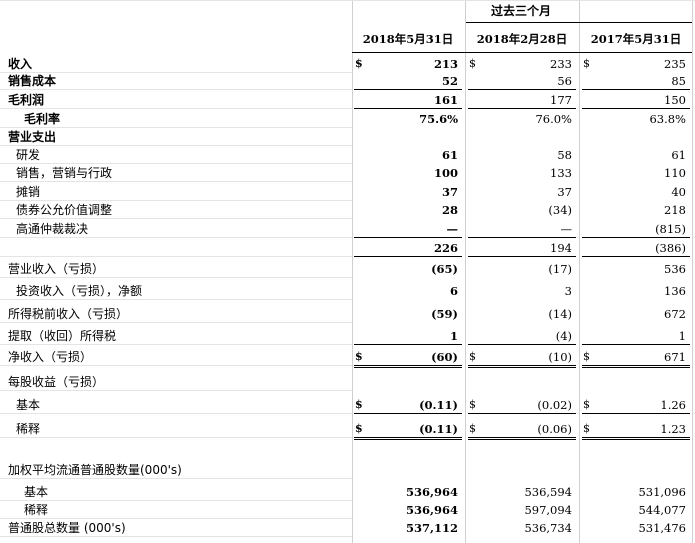 Image resolution: width=695 pixels, height=543 pixels. What do you see at coordinates (453, 291) in the screenshot?
I see `value-cell: 6` at bounding box center [453, 291].